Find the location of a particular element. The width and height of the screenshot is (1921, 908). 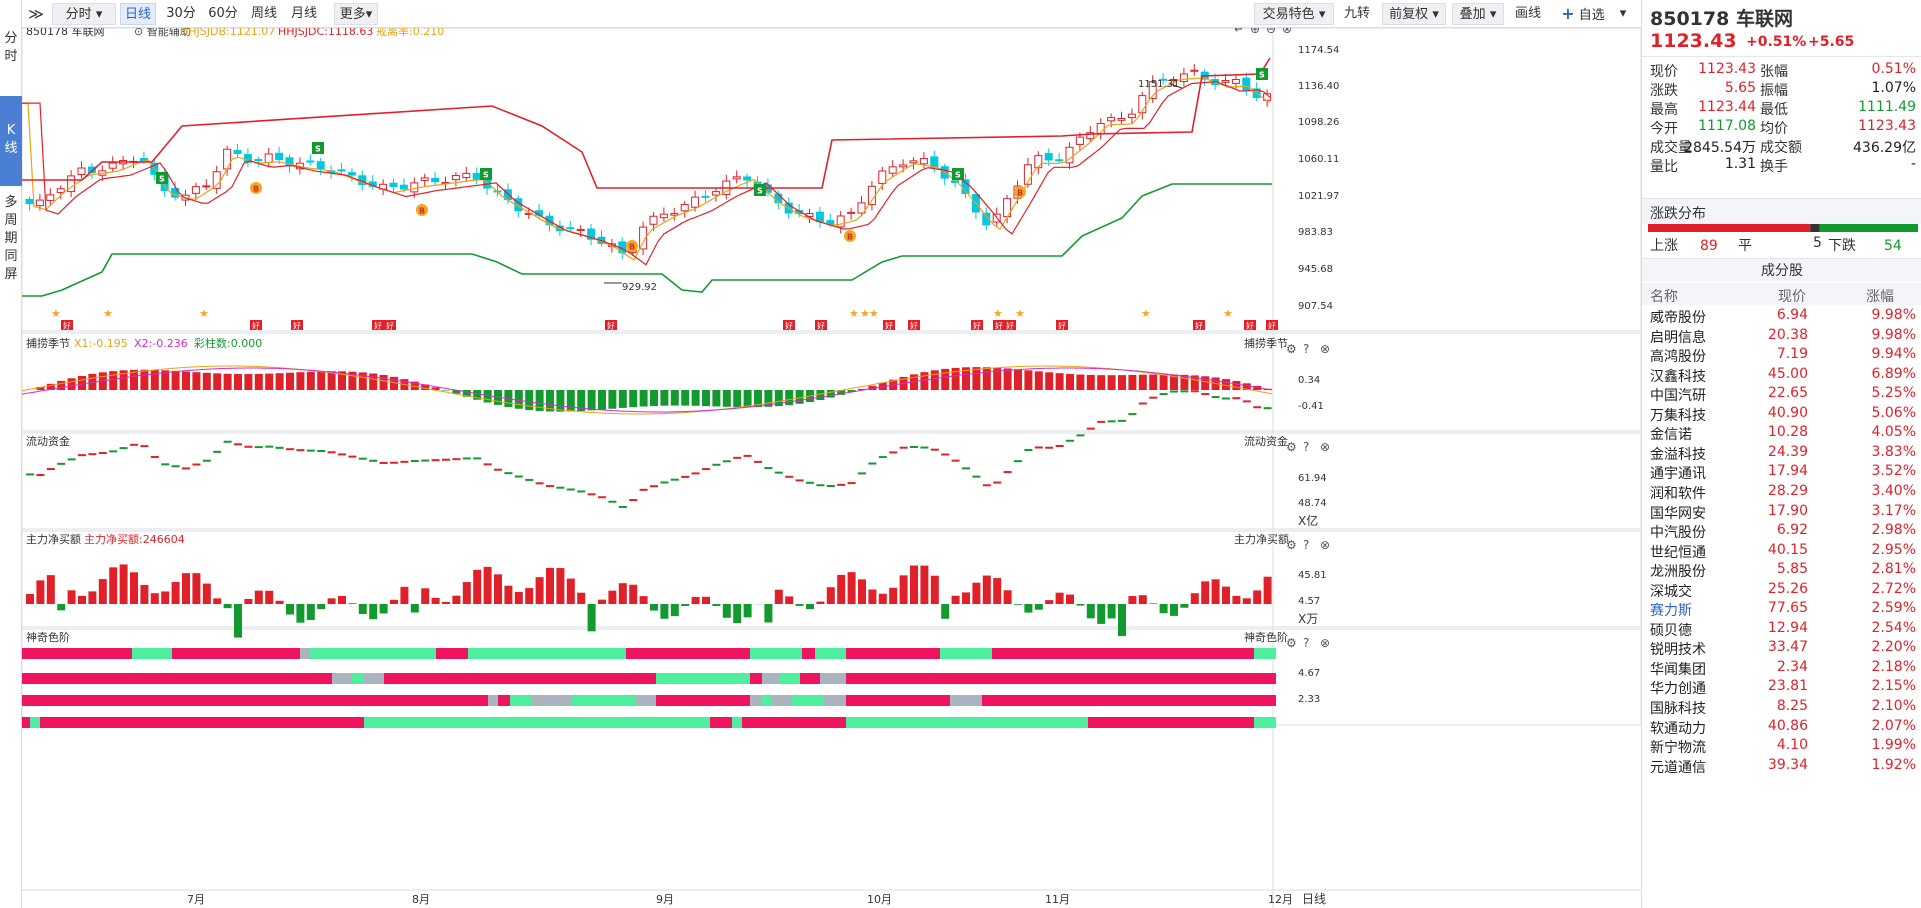

col-pct: 涨幅 is located at coordinates (1880, 297).